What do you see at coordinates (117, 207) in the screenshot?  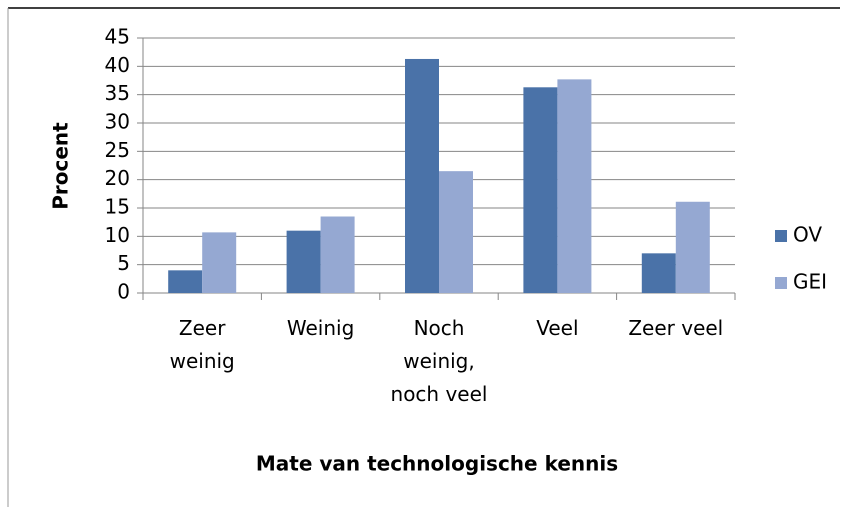 I see `y-tick-label: 15` at bounding box center [117, 207].